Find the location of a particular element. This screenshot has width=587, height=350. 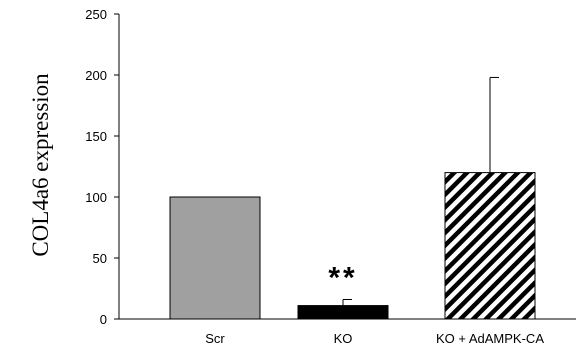

category-label: KO + AdAMPK-CA is located at coordinates (490, 338).